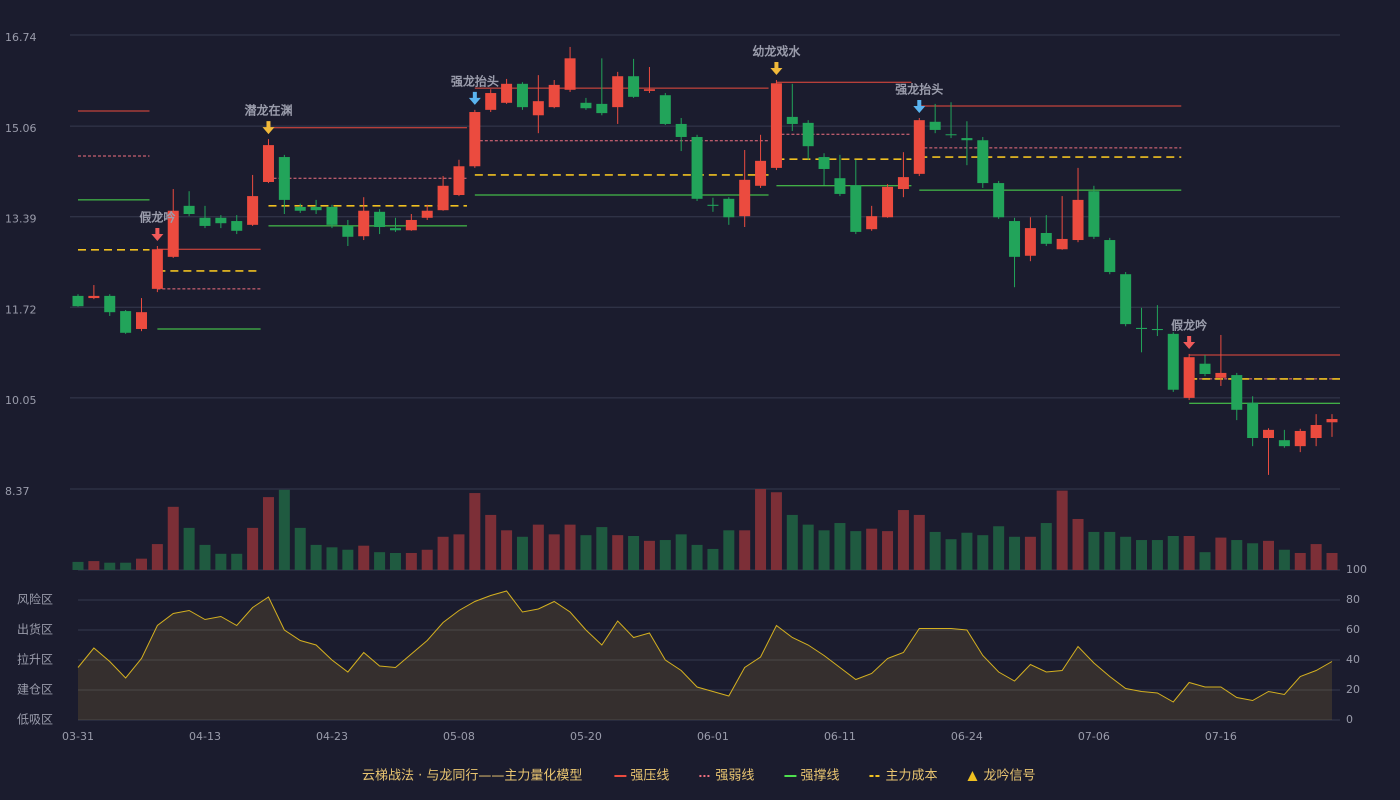 This screenshot has height=800, width=1400. I want to click on zone-label: 低吸区, so click(35, 720).